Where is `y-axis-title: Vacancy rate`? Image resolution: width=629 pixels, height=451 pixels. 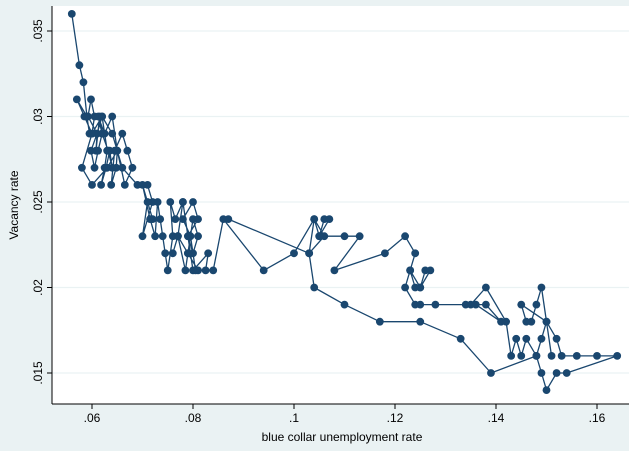
y-axis-title: Vacancy rate is located at coordinates (14, 204).